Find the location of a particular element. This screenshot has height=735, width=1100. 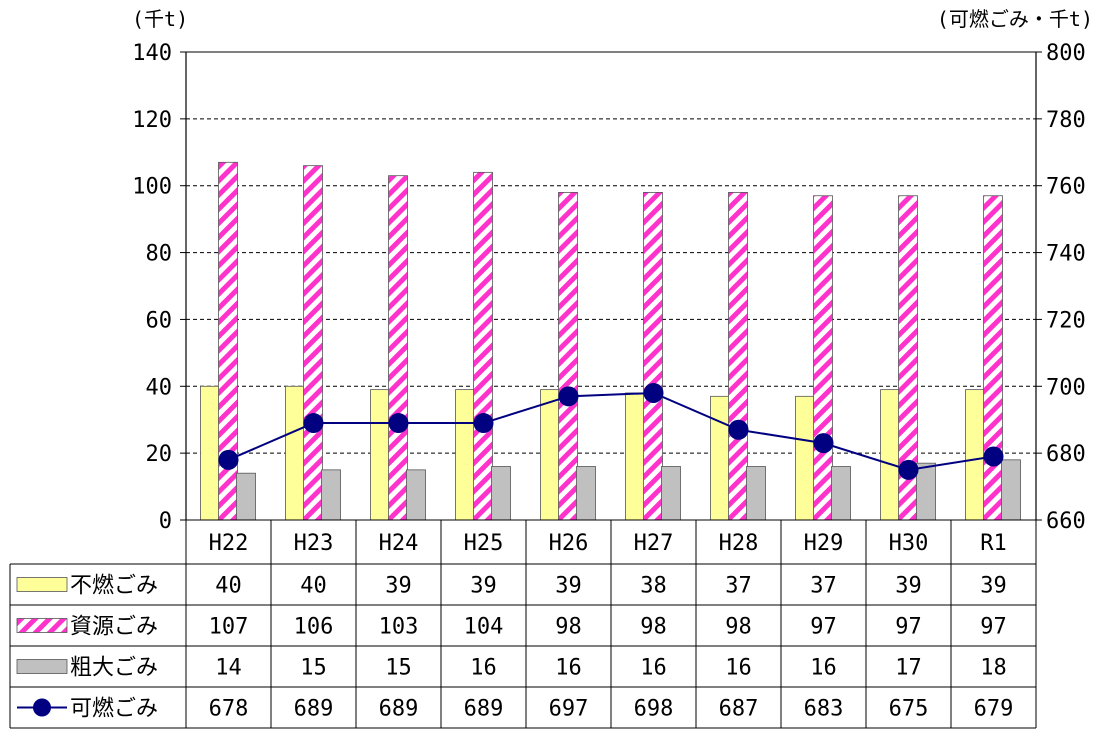

right-tick-label: 740 is located at coordinates (1066, 254).